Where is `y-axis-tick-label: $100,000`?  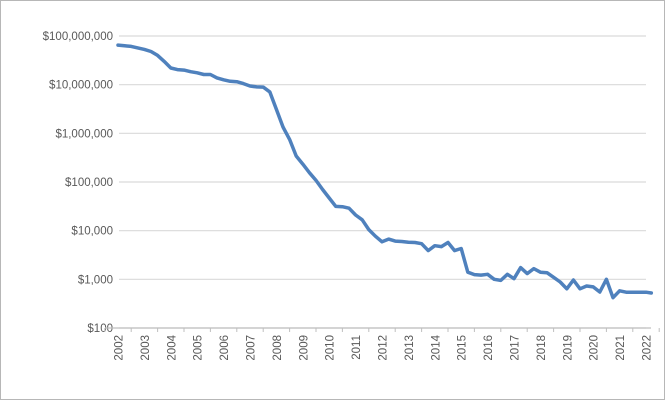 y-axis-tick-label: $100,000 is located at coordinates (89, 183).